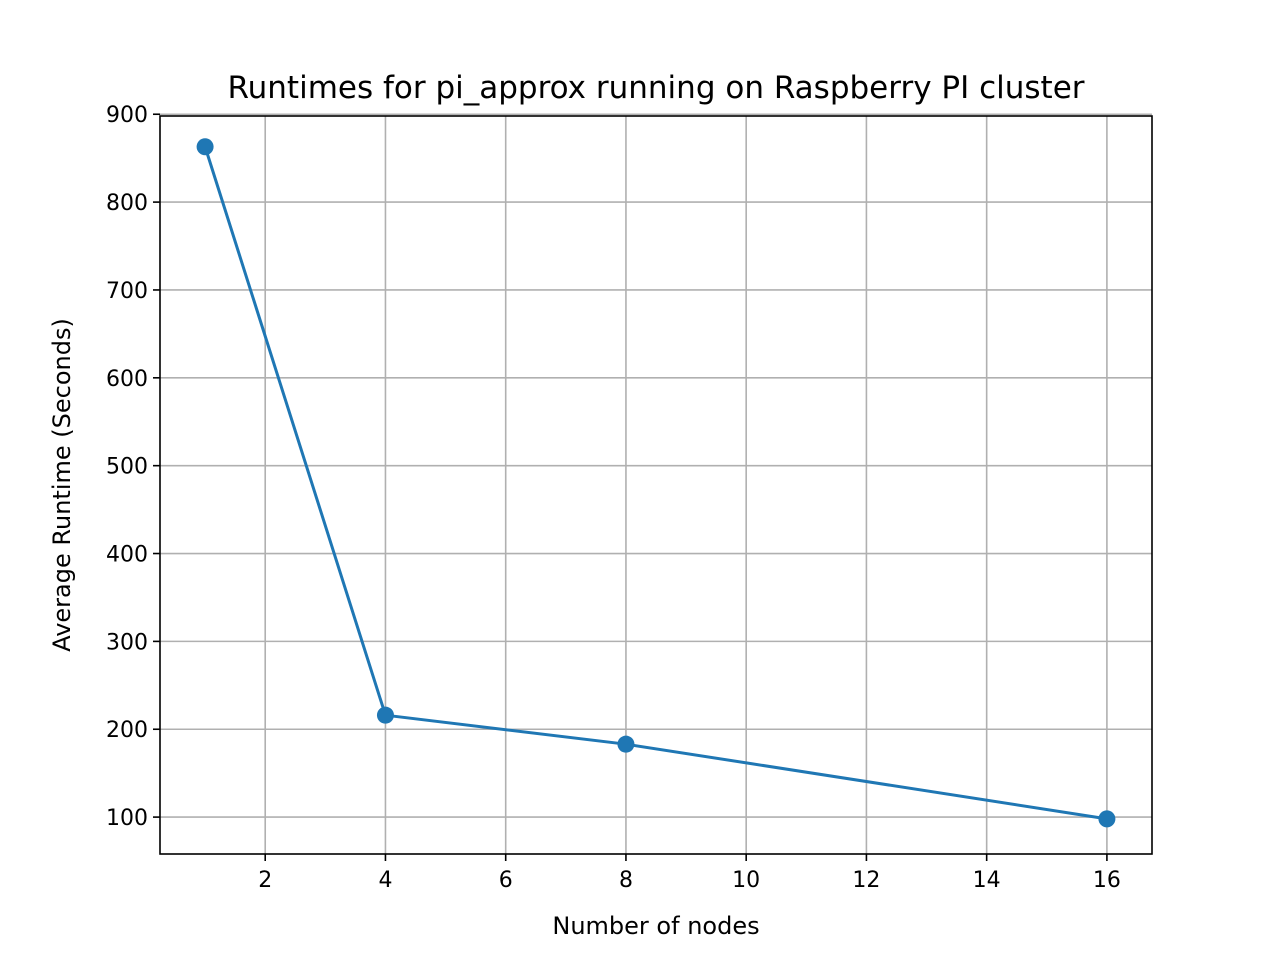 The image size is (1280, 960). I want to click on x-tick-label: 8, so click(626, 880).